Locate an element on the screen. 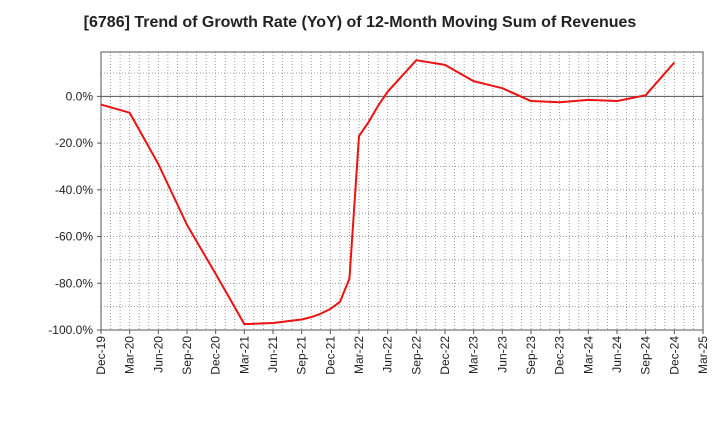  x-tick-label: Sep-24 is located at coordinates (646, 355).